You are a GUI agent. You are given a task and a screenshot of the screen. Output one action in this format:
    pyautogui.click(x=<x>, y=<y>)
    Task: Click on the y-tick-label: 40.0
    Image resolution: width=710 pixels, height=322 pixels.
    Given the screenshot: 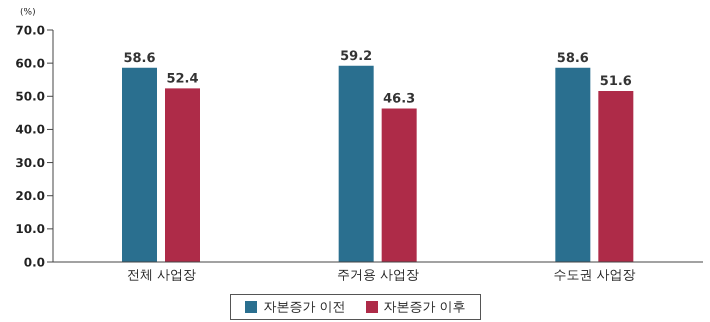 What is the action you would take?
    pyautogui.click(x=30, y=129)
    